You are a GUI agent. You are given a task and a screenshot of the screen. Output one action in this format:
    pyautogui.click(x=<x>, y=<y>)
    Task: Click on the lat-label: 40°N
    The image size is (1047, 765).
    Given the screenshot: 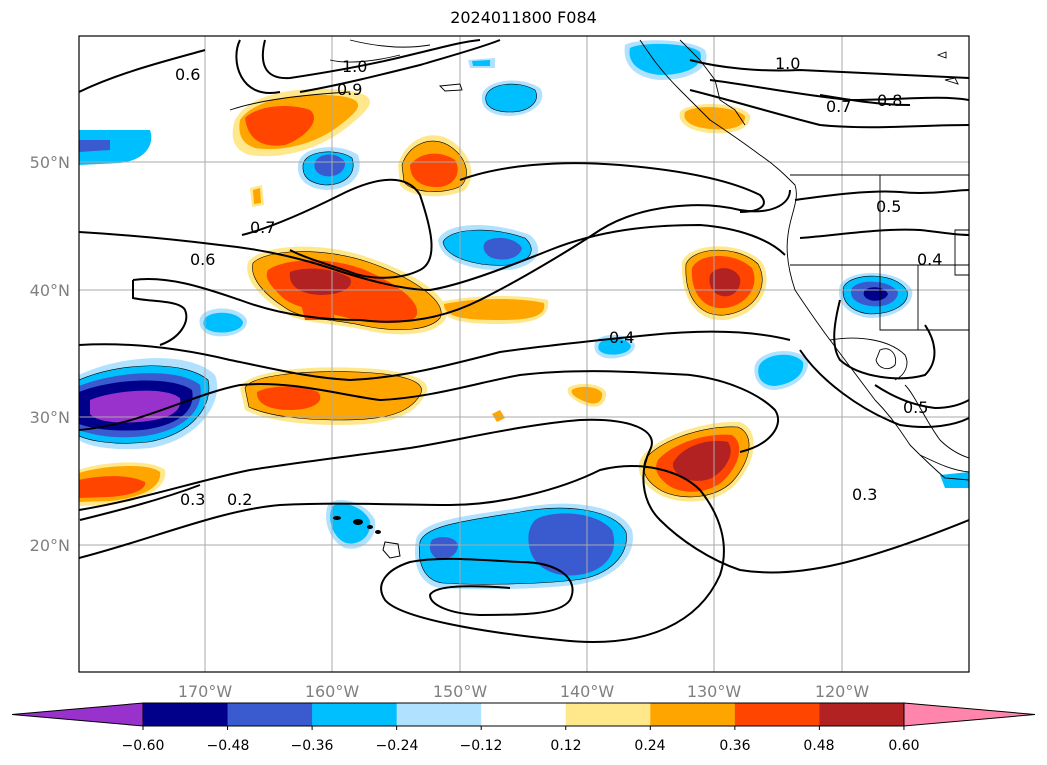 What is the action you would take?
    pyautogui.click(x=50, y=290)
    